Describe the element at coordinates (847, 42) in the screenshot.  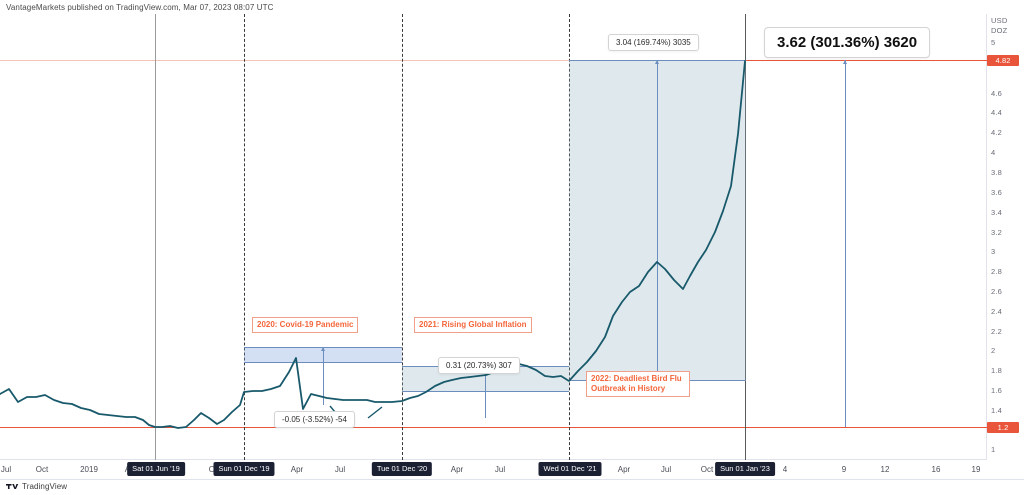
I see `measure-label-total: 3.62 (301.36%) 3620` at that location.